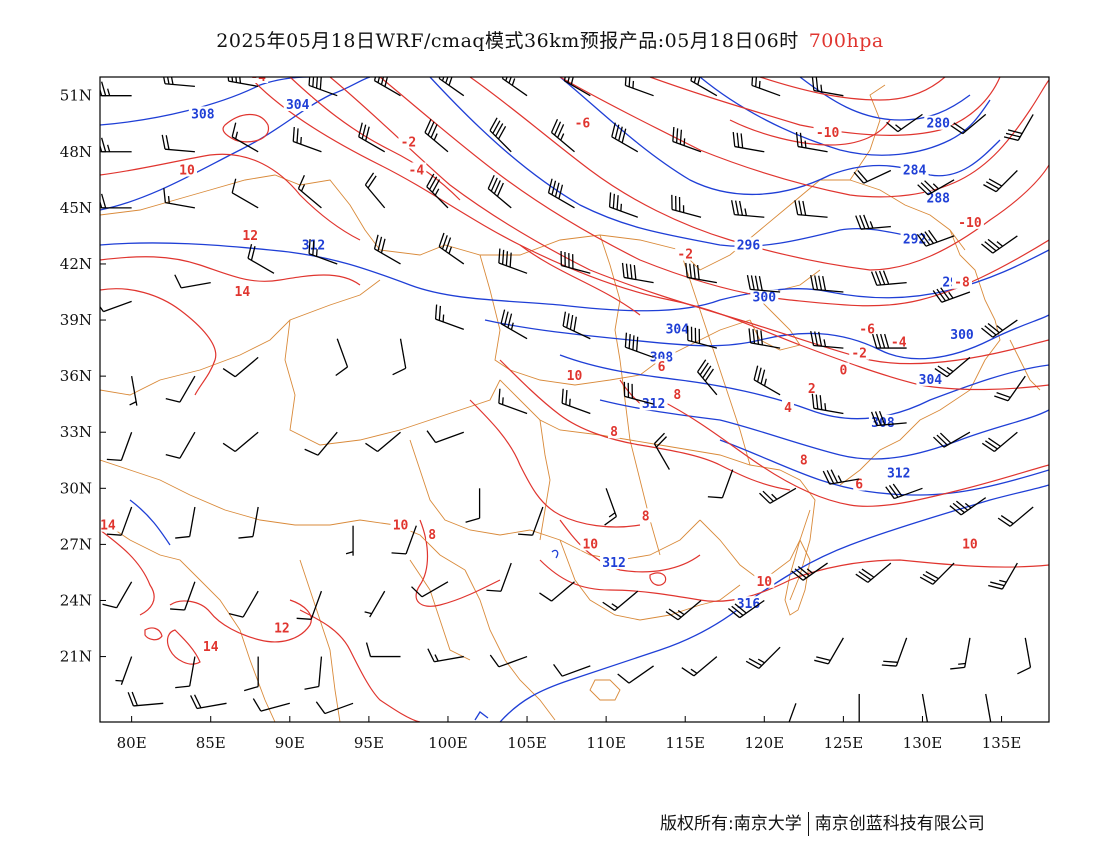 The height and width of the screenshot is (850, 1100). I want to click on lon-label: 90E, so click(290, 743).